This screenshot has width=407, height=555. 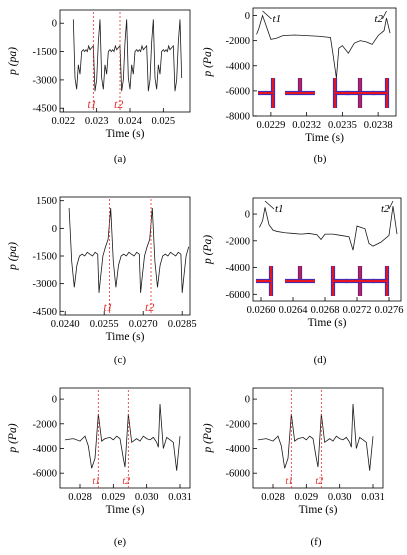 I want to click on panel-label: (a), so click(x=120, y=159).